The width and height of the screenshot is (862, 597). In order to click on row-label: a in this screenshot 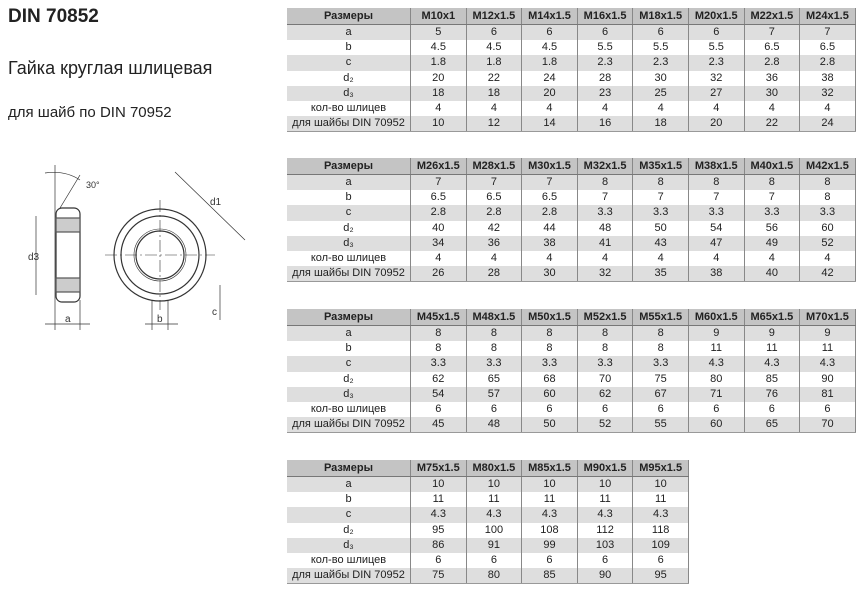, I will do `click(349, 182)`.